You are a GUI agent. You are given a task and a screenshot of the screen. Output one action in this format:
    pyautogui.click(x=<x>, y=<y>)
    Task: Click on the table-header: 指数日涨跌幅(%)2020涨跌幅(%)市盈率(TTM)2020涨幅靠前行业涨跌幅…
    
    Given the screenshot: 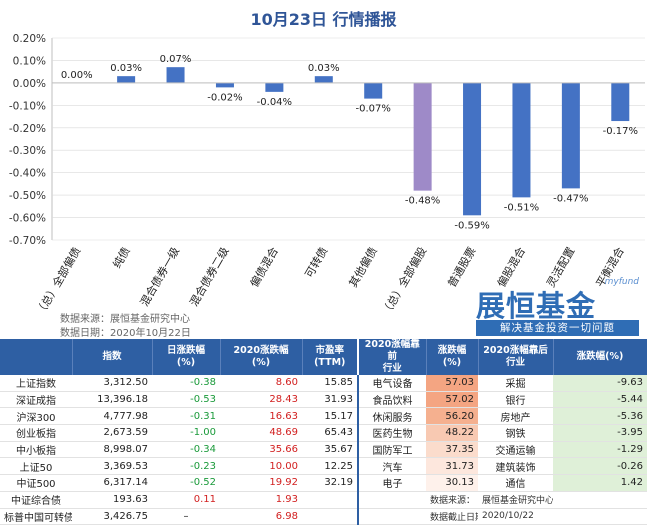 What is the action you would take?
    pyautogui.click(x=323, y=357)
    